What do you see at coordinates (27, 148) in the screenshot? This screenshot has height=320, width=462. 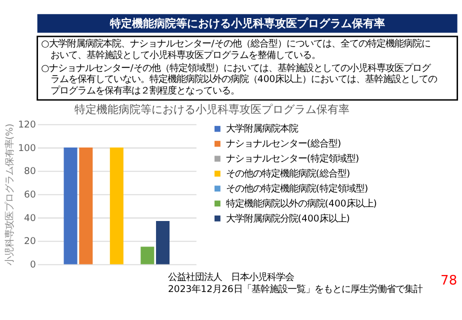 I see `y-tick-label: 100` at bounding box center [27, 148].